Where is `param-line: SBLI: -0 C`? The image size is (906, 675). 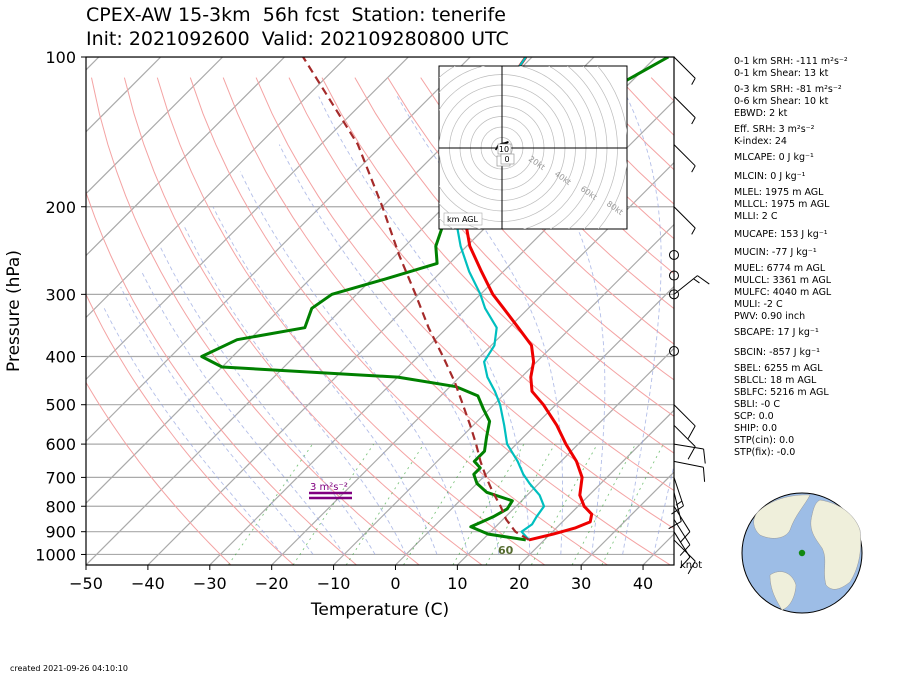 param-line: SBLI: -0 C is located at coordinates (757, 404).